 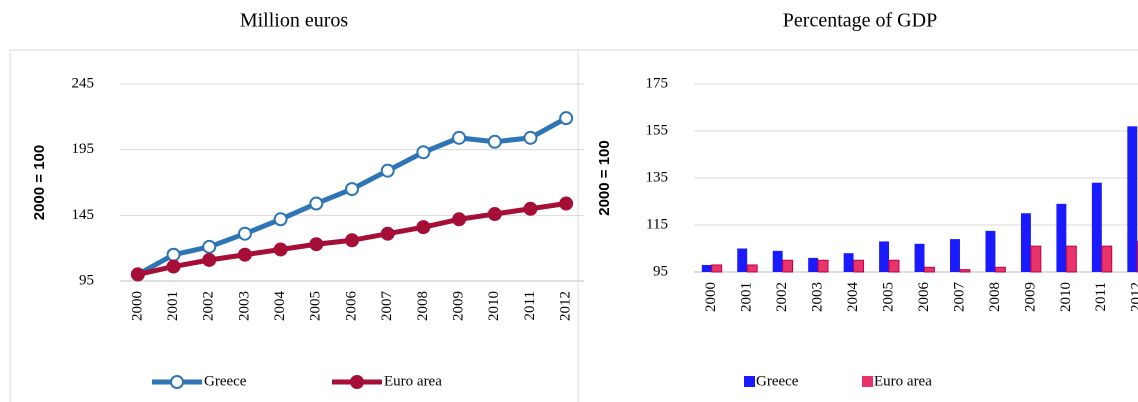 I want to click on y-tick-label: 135, so click(x=657, y=177).